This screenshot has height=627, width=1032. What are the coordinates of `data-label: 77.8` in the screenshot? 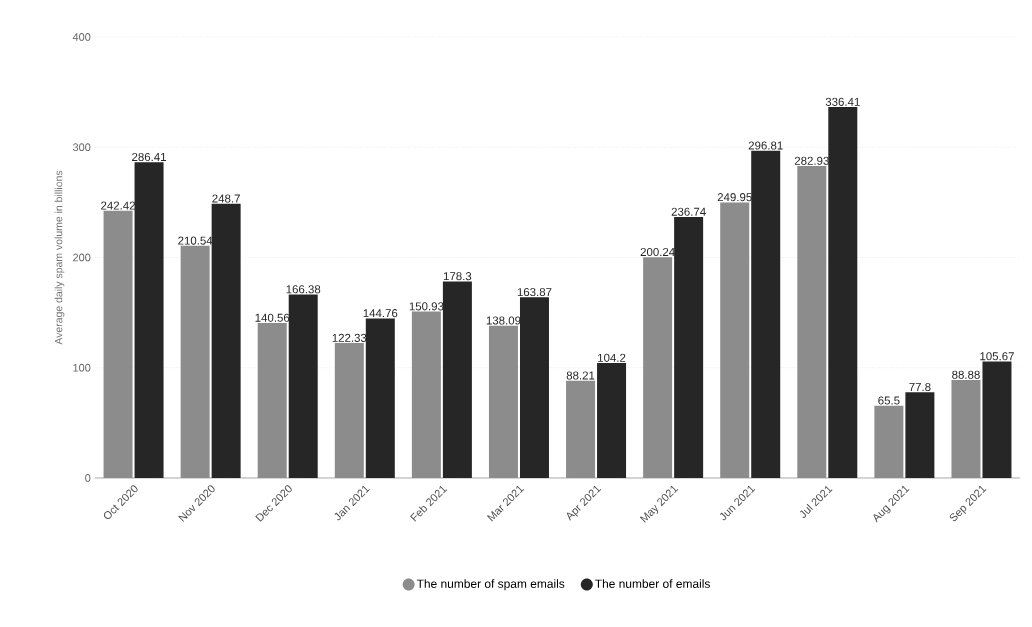 It's located at (920, 387).